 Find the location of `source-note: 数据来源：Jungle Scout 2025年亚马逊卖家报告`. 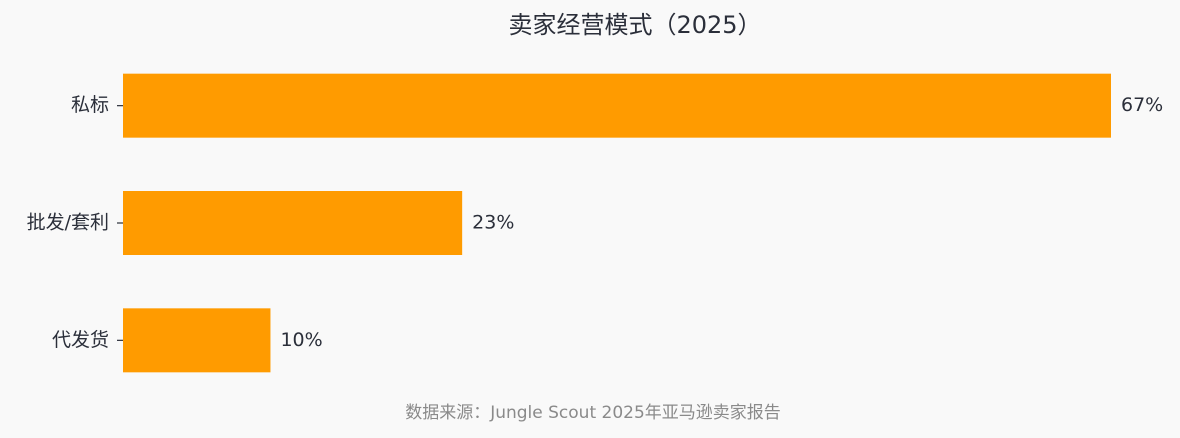

source-note: 数据来源：Jungle Scout 2025年亚马逊卖家报告 is located at coordinates (593, 413).